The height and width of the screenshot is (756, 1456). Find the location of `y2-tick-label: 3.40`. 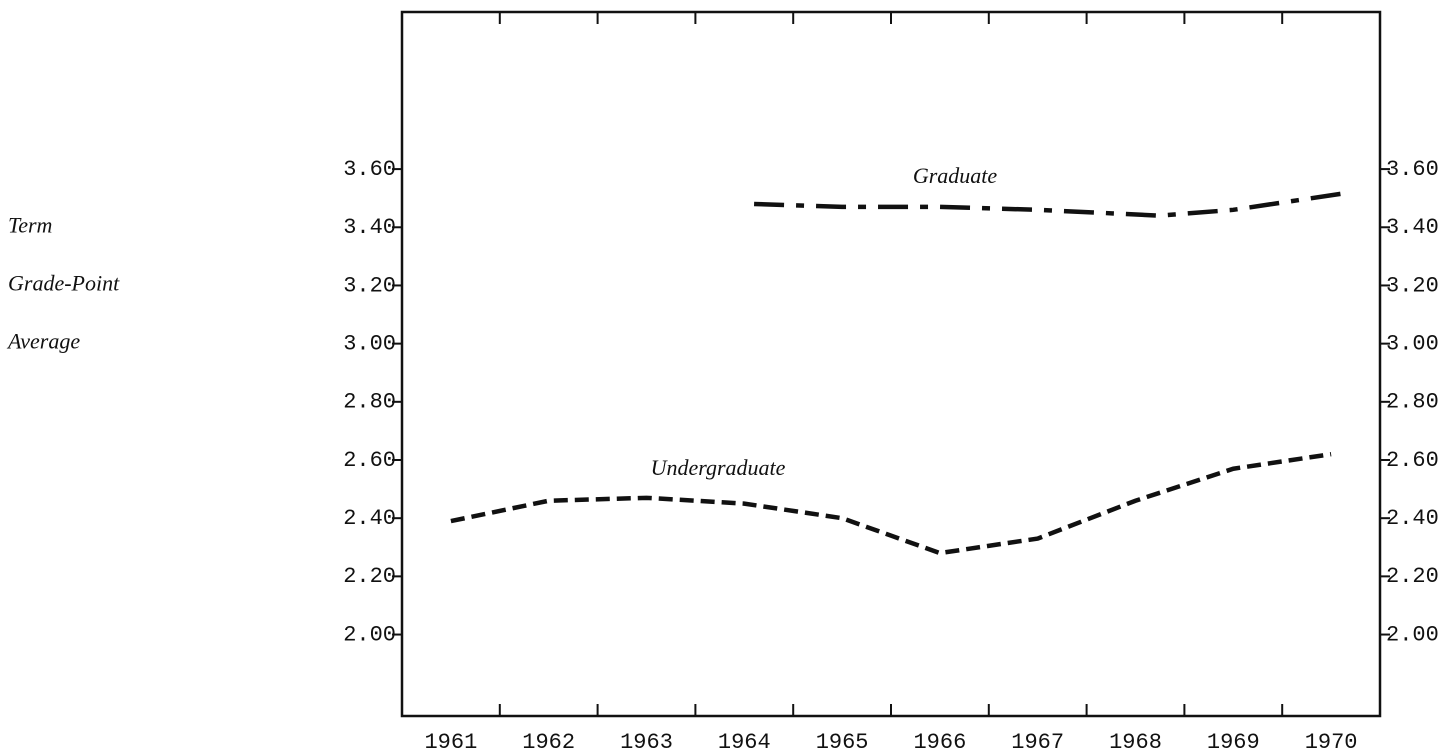

y2-tick-label: 3.40 is located at coordinates (1412, 227).